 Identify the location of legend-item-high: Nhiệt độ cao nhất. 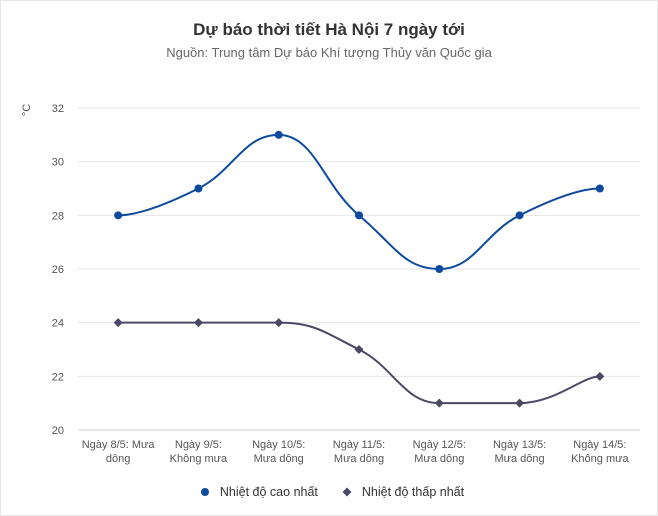
(256, 492).